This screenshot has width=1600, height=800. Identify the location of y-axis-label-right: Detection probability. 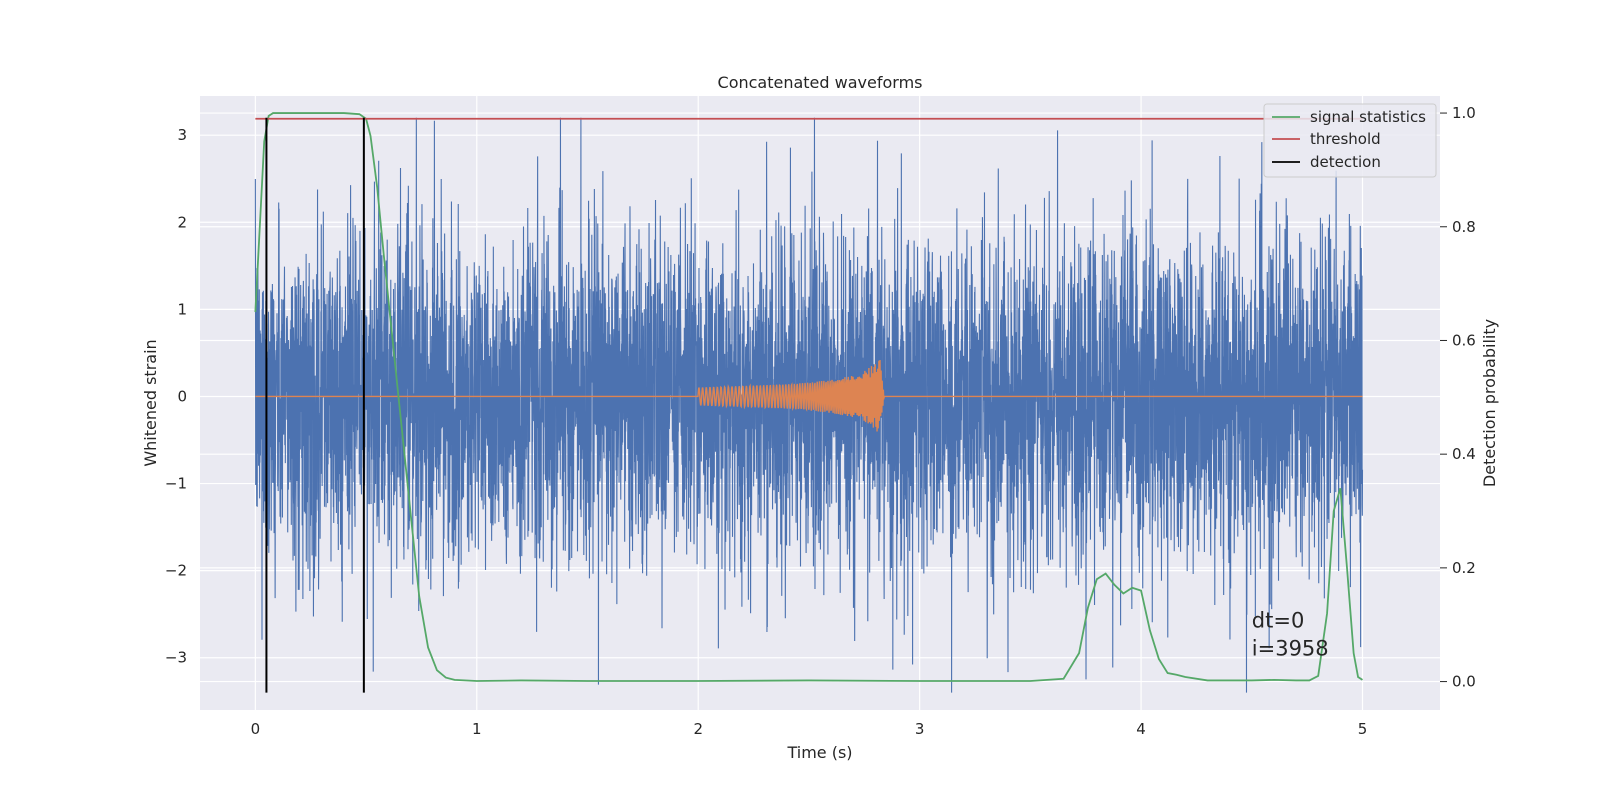
(1489, 403).